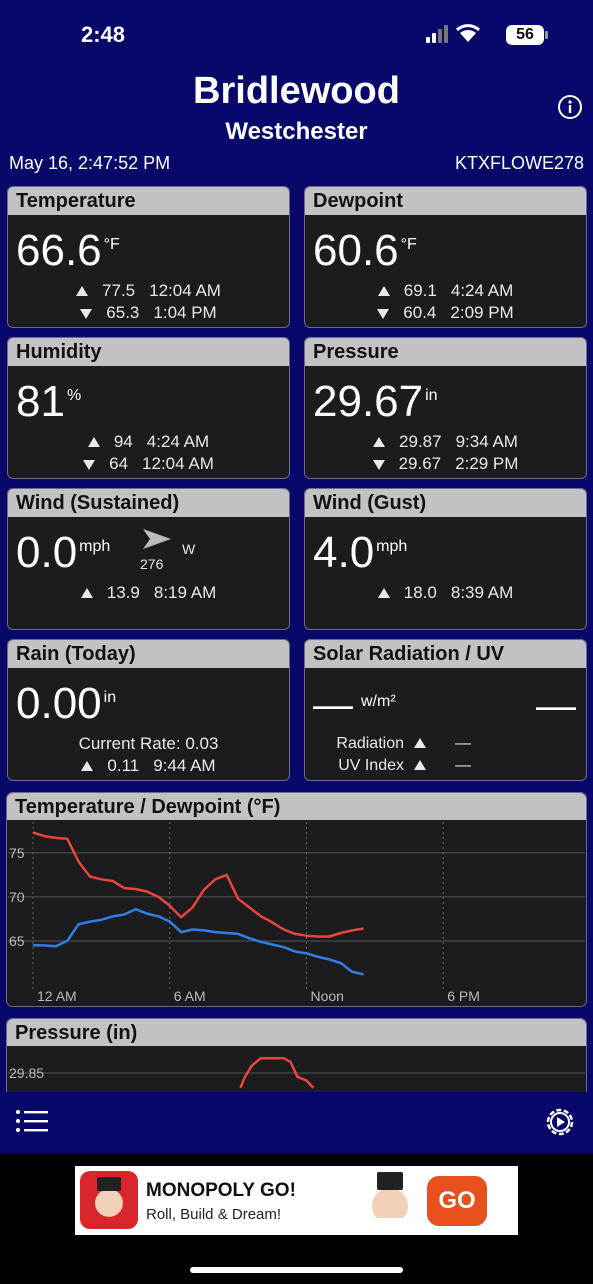 The height and width of the screenshot is (1284, 593). I want to click on card-value: 81, so click(40, 401).